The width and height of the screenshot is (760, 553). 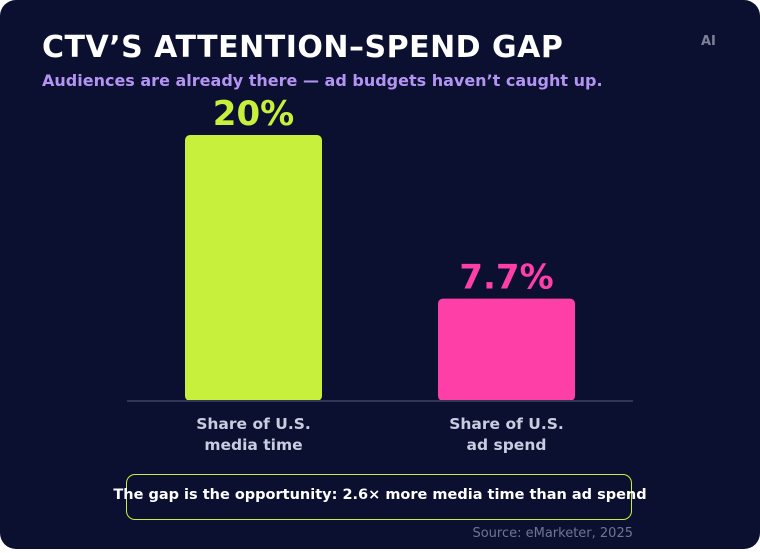 I want to click on category-label-1-line-0: Share of U.S., so click(x=506, y=424).